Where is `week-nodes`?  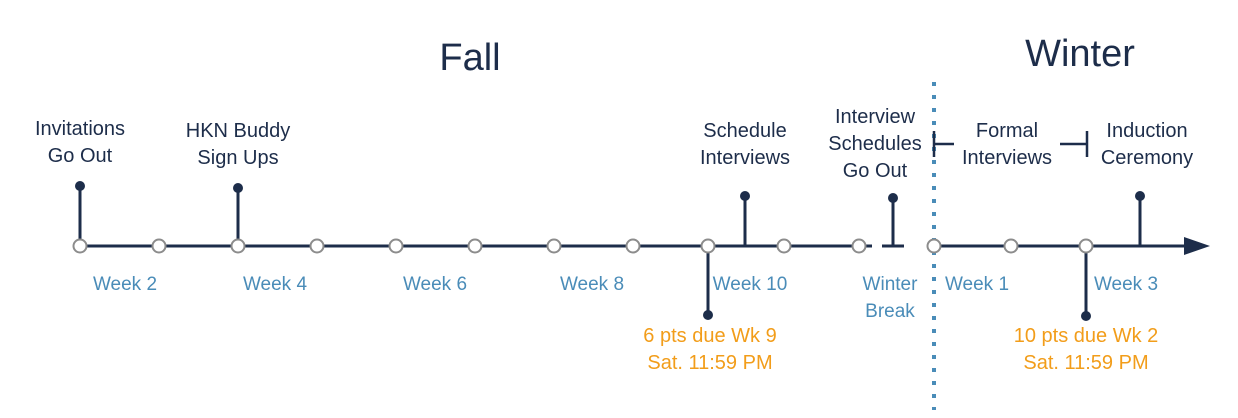
week-nodes is located at coordinates (583, 246).